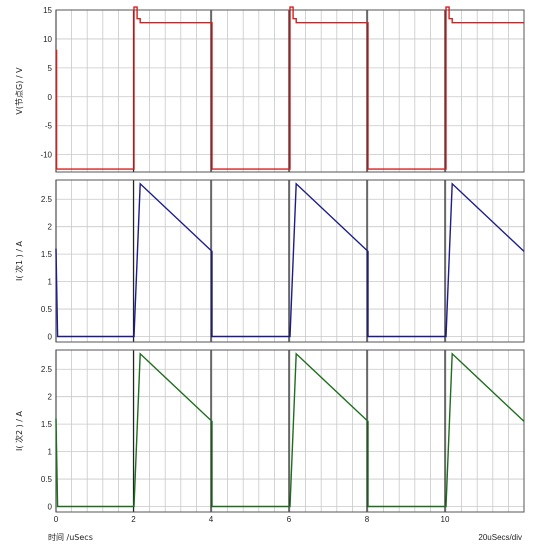 This screenshot has height=551, width=552. Describe the element at coordinates (19, 91) in the screenshot. I see `y-axis-label: V(节点G) / V` at that location.